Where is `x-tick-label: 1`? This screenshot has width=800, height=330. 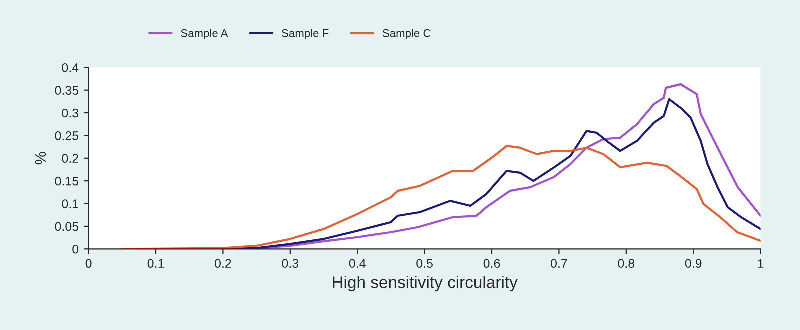
x-tick-label: 1 is located at coordinates (761, 263).